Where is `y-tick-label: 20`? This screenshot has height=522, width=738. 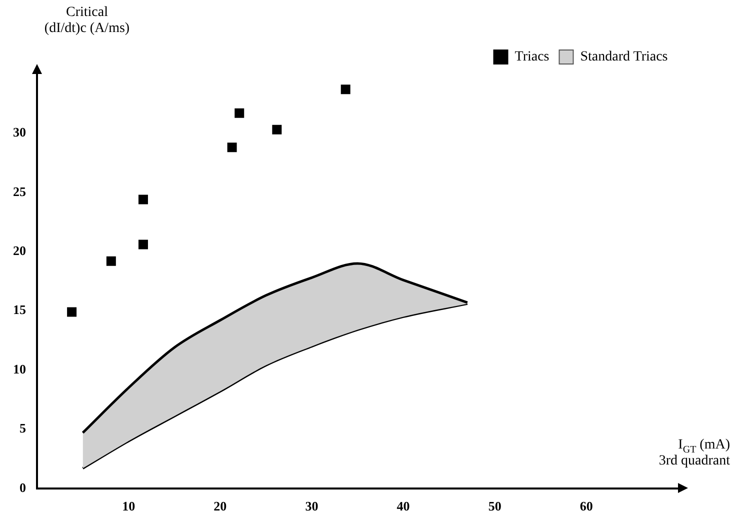 y-tick-label: 20 is located at coordinates (19, 250).